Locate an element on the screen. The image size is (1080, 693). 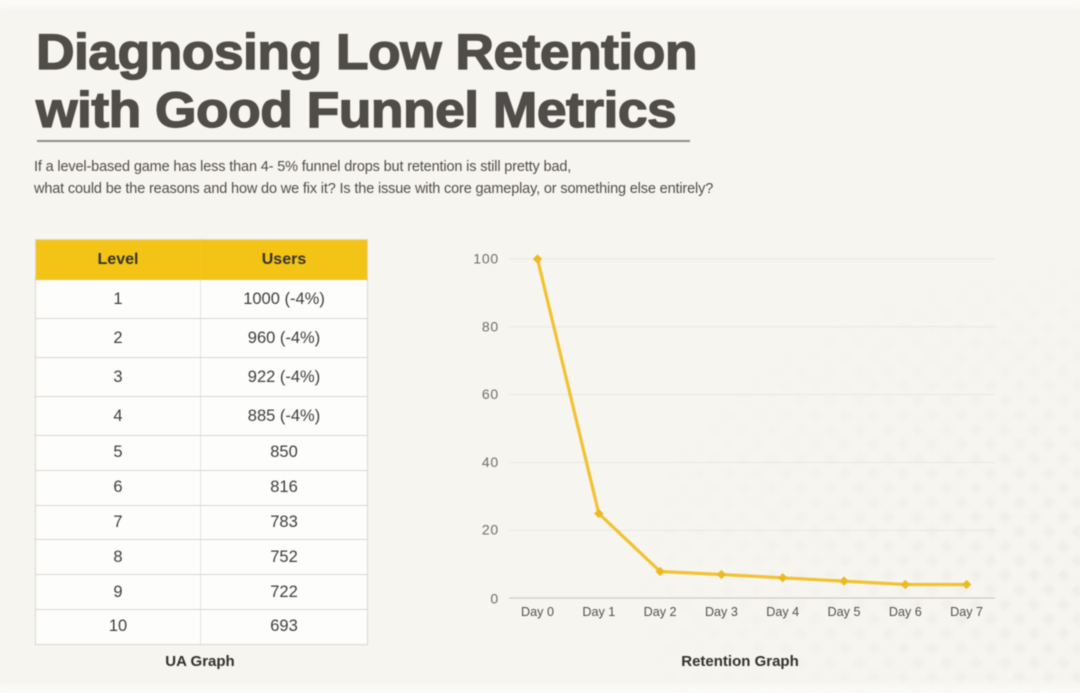
svg-text: 20 is located at coordinates (490, 530).